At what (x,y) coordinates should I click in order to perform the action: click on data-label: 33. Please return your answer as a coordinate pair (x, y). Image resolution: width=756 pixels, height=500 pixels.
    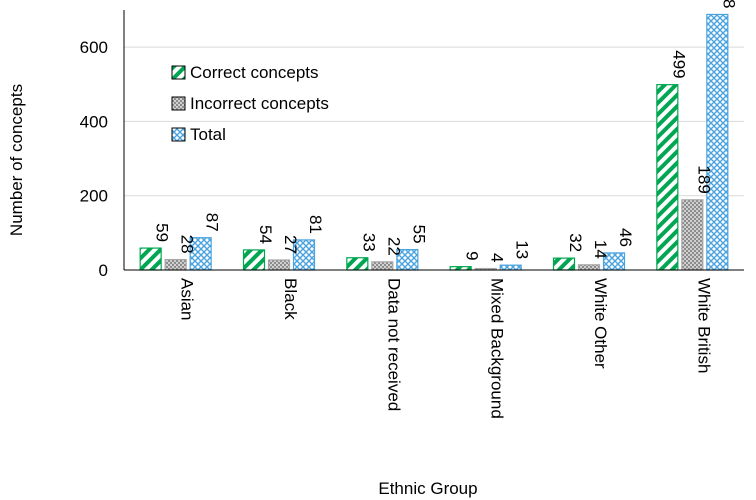
    Looking at the image, I should click on (368, 242).